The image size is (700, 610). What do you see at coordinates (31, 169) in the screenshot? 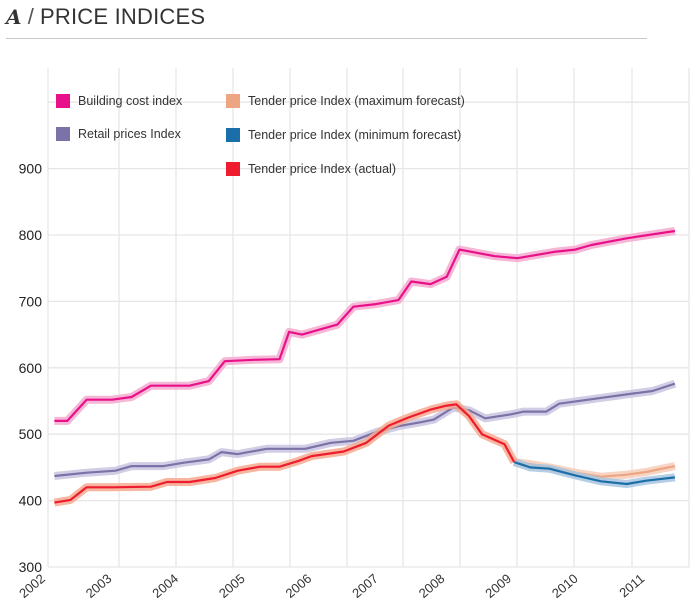
I see `y-tick-label: 900` at bounding box center [31, 169].